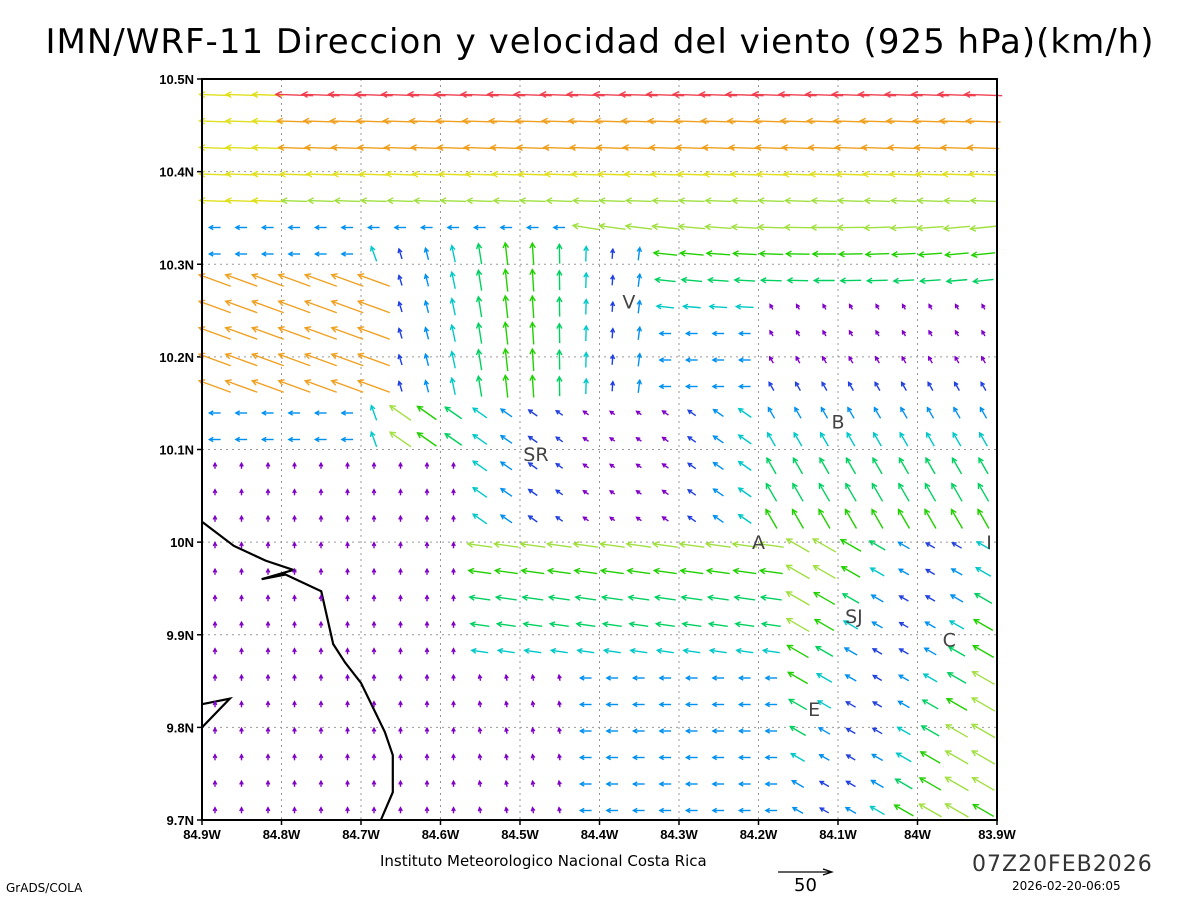 This screenshot has height=900, width=1200. I want to click on y-tick-label: 10.5N, so click(176, 79).